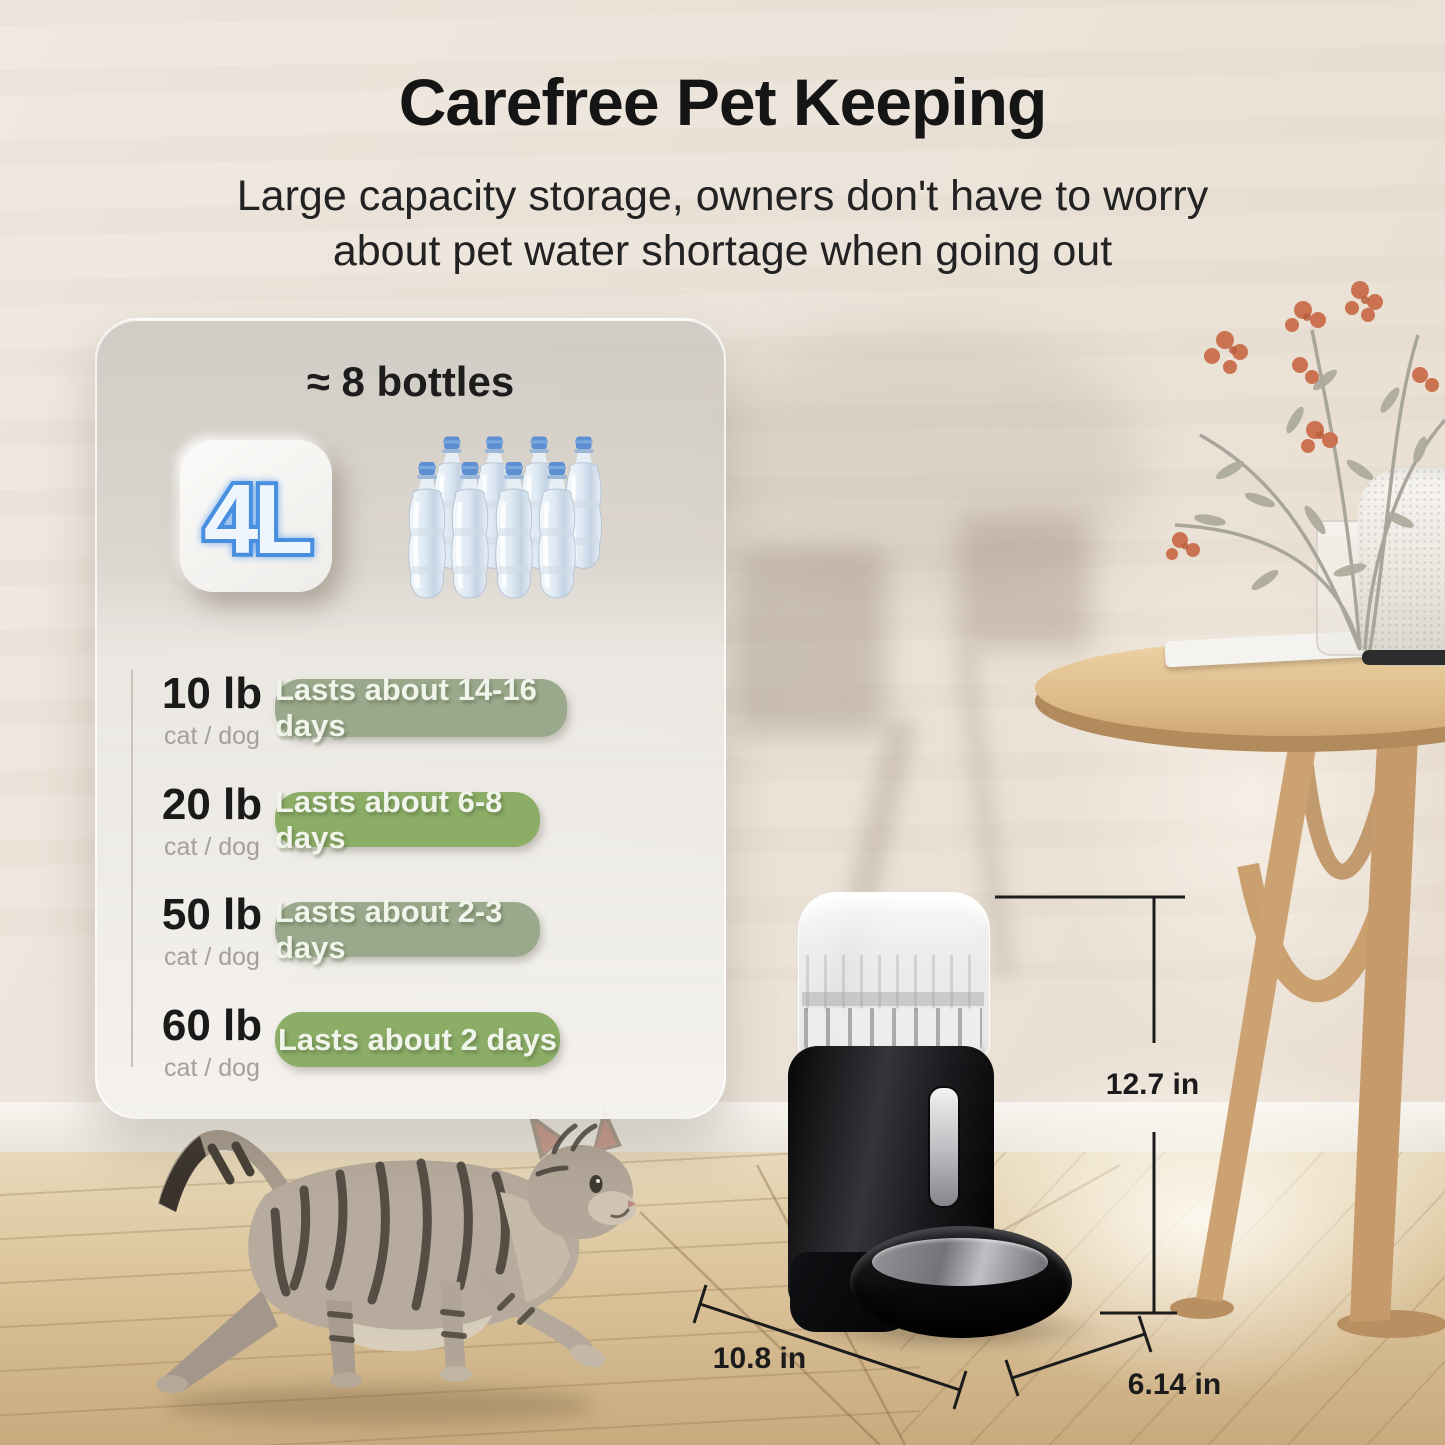  Describe the element at coordinates (132, 868) in the screenshot. I see `rows-divider-line` at that location.